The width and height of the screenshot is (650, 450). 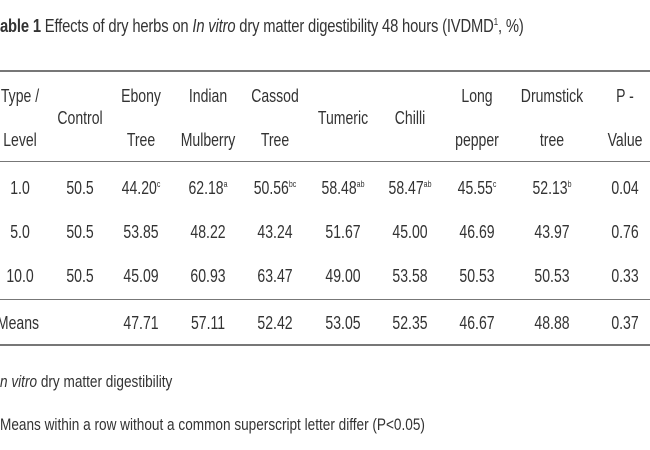 What do you see at coordinates (20, 188) in the screenshot?
I see `row1-level: 1.0` at bounding box center [20, 188].